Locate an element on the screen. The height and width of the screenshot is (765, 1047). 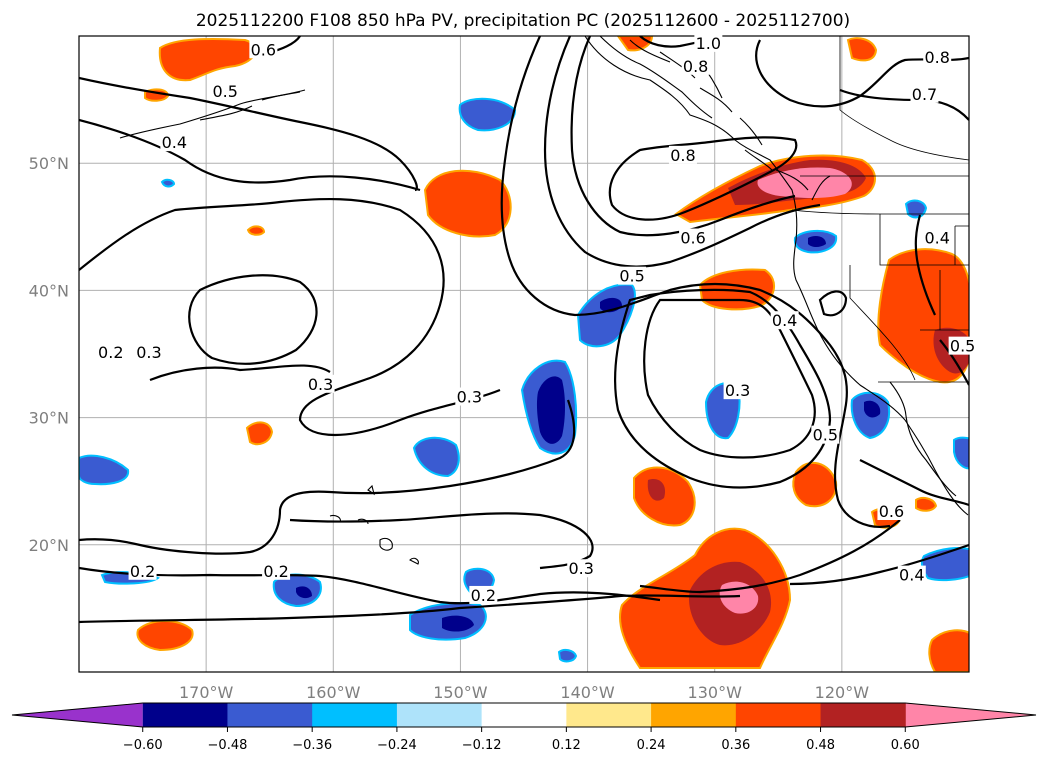
pv-contour-0.7 is located at coordinates (683, 136).